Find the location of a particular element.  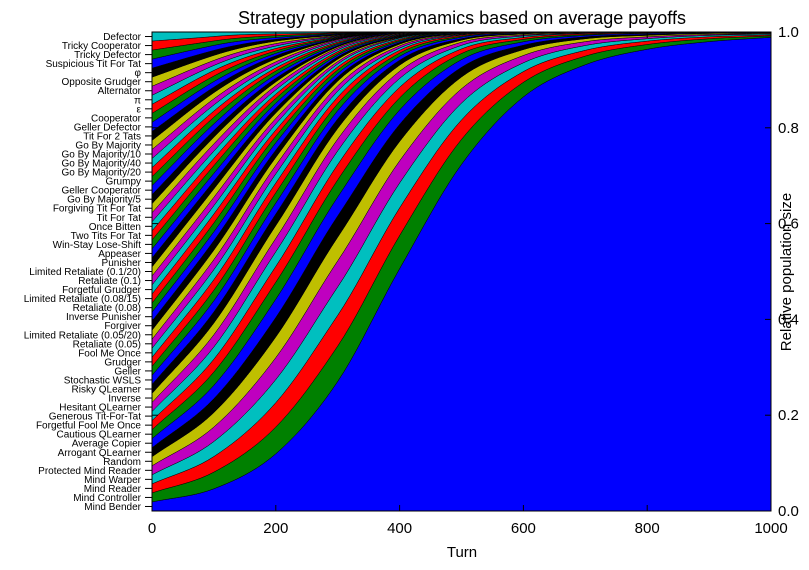

strategy-label: Mind Controller is located at coordinates (107, 498).